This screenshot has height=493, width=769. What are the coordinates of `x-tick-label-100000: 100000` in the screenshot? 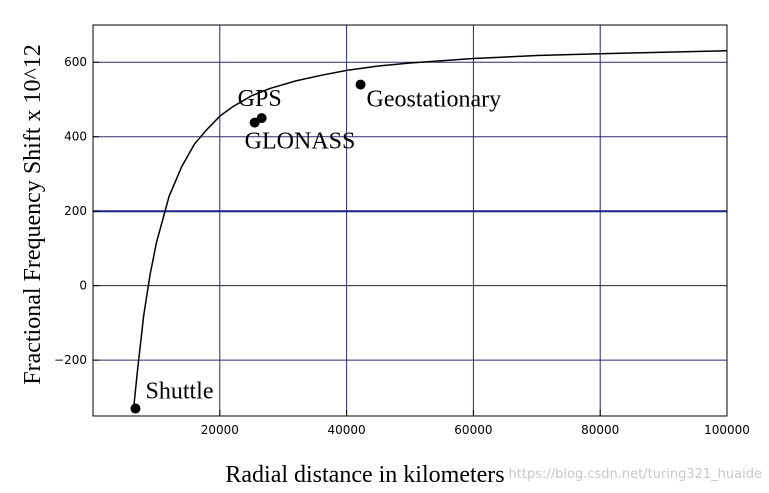 It's located at (727, 430).